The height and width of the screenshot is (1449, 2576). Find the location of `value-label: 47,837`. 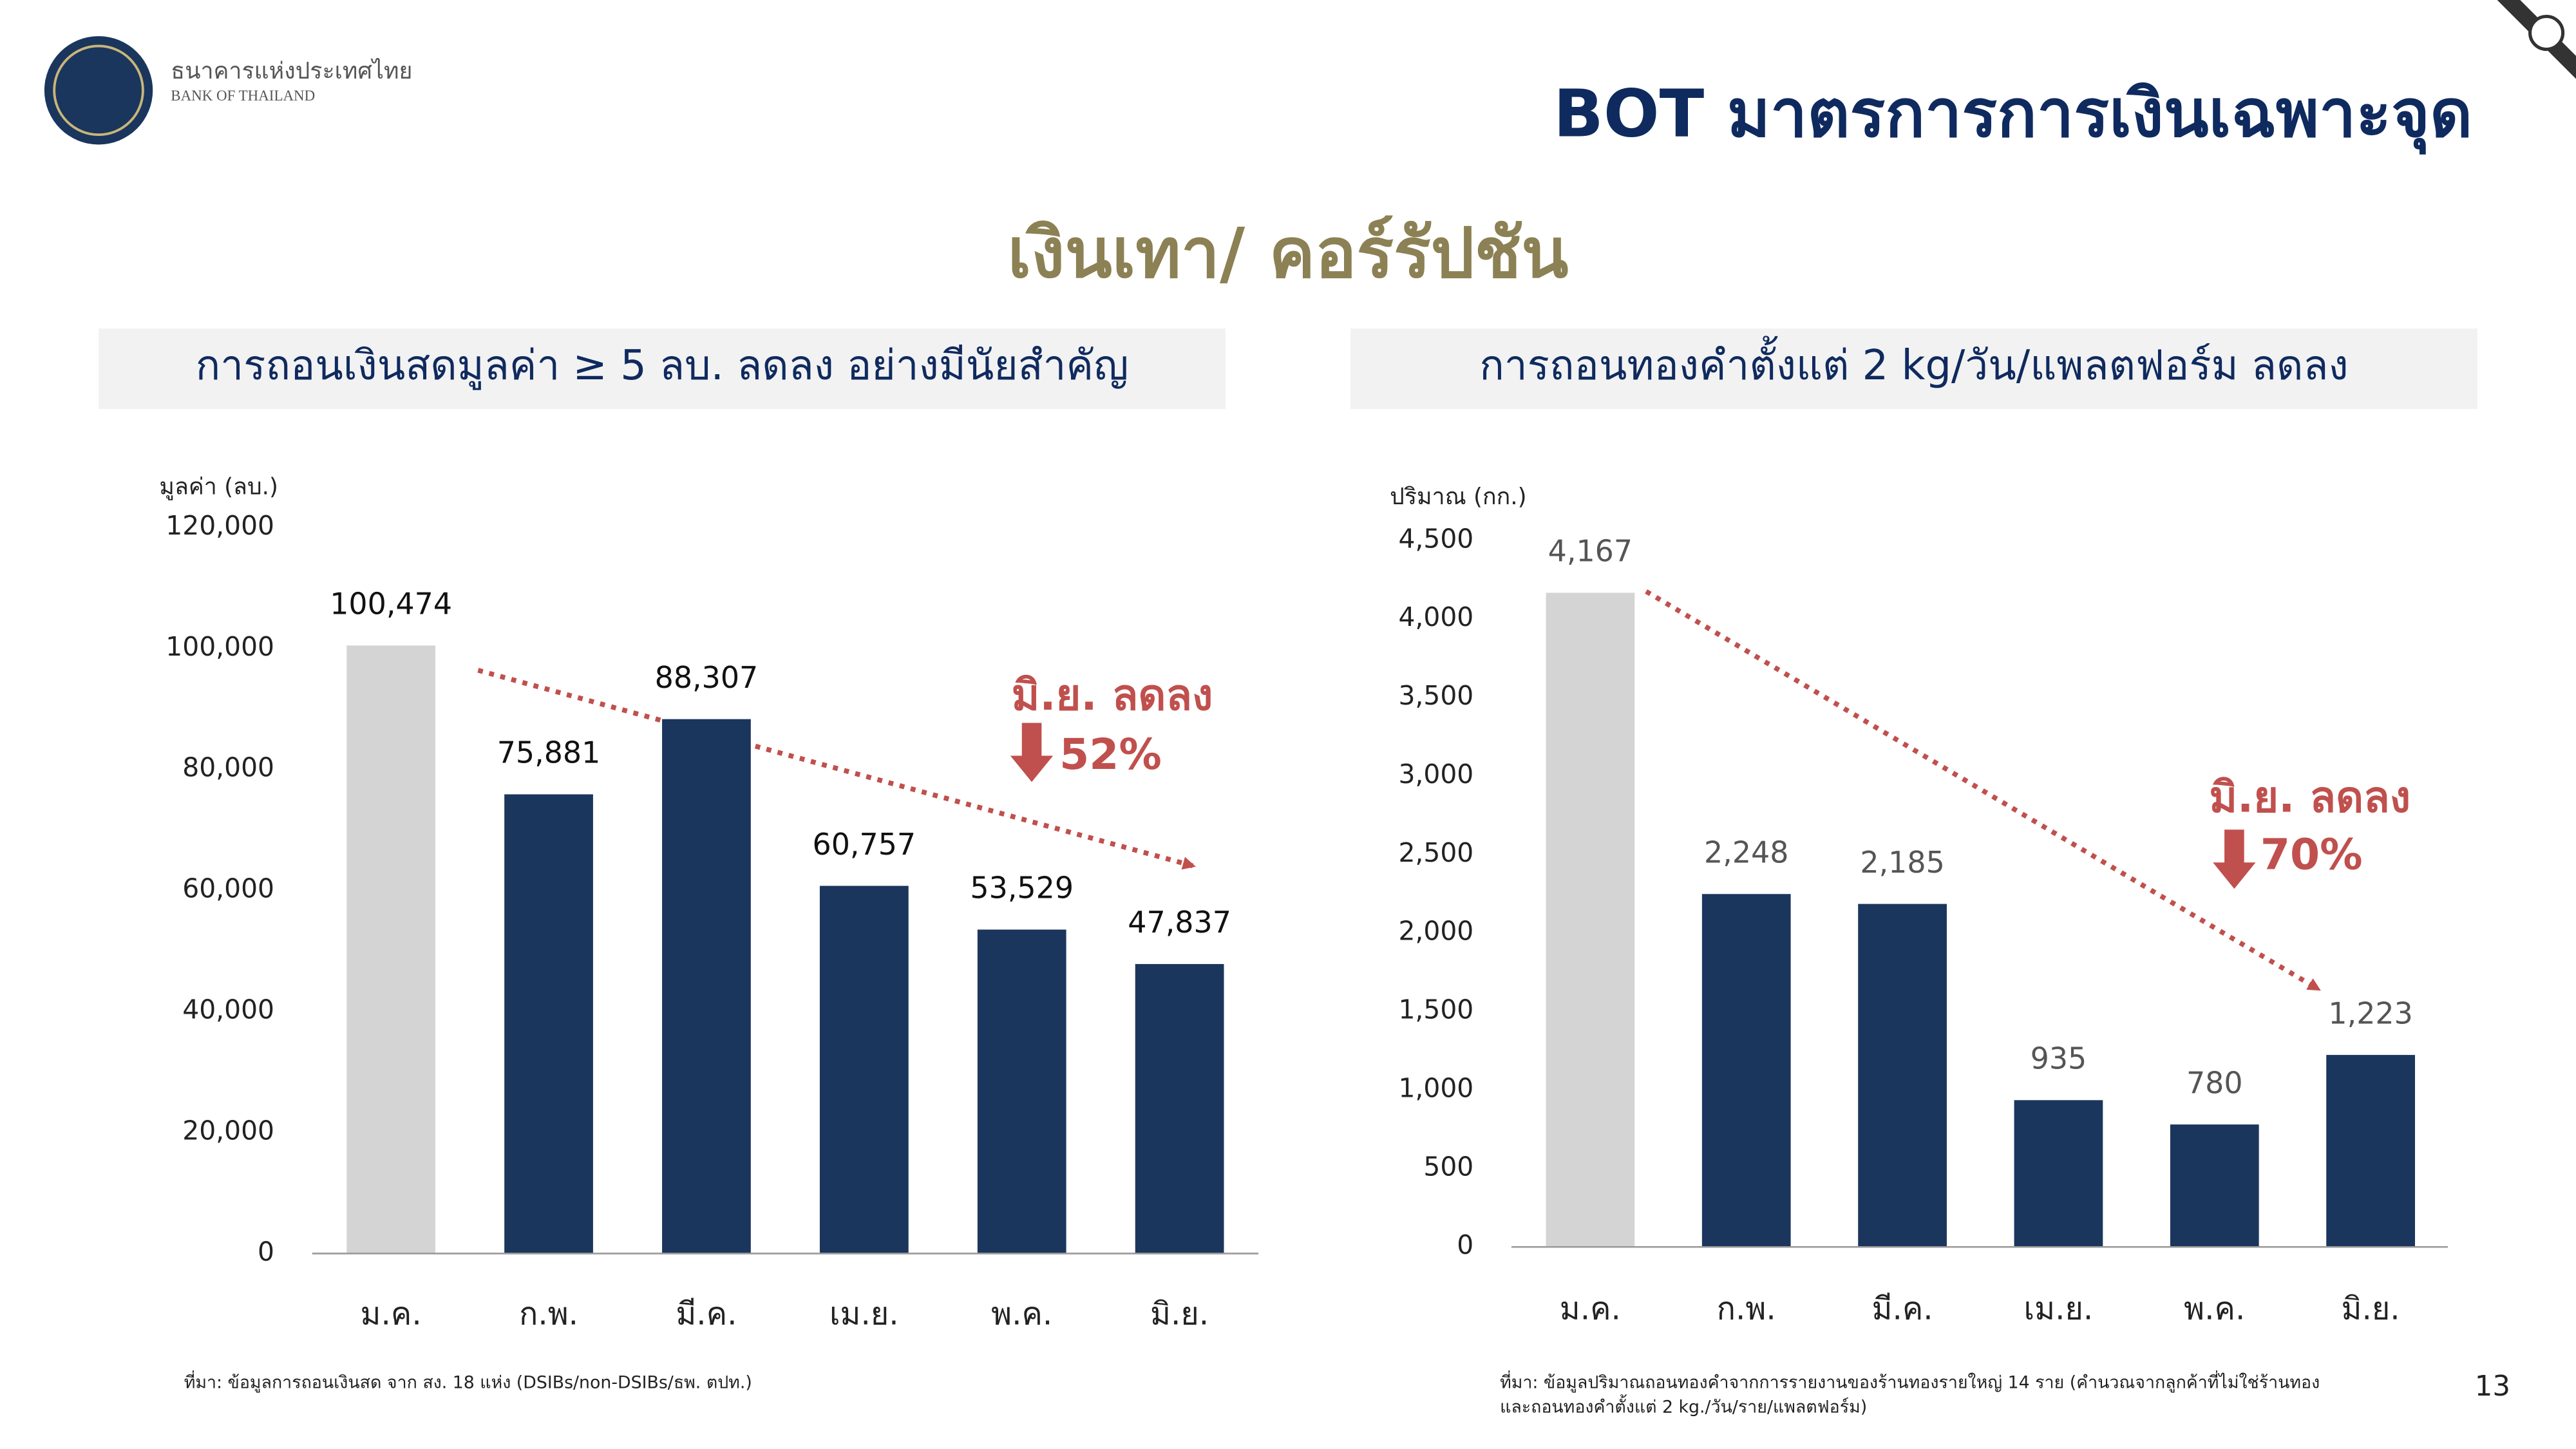

value-label: 47,837 is located at coordinates (1179, 922).